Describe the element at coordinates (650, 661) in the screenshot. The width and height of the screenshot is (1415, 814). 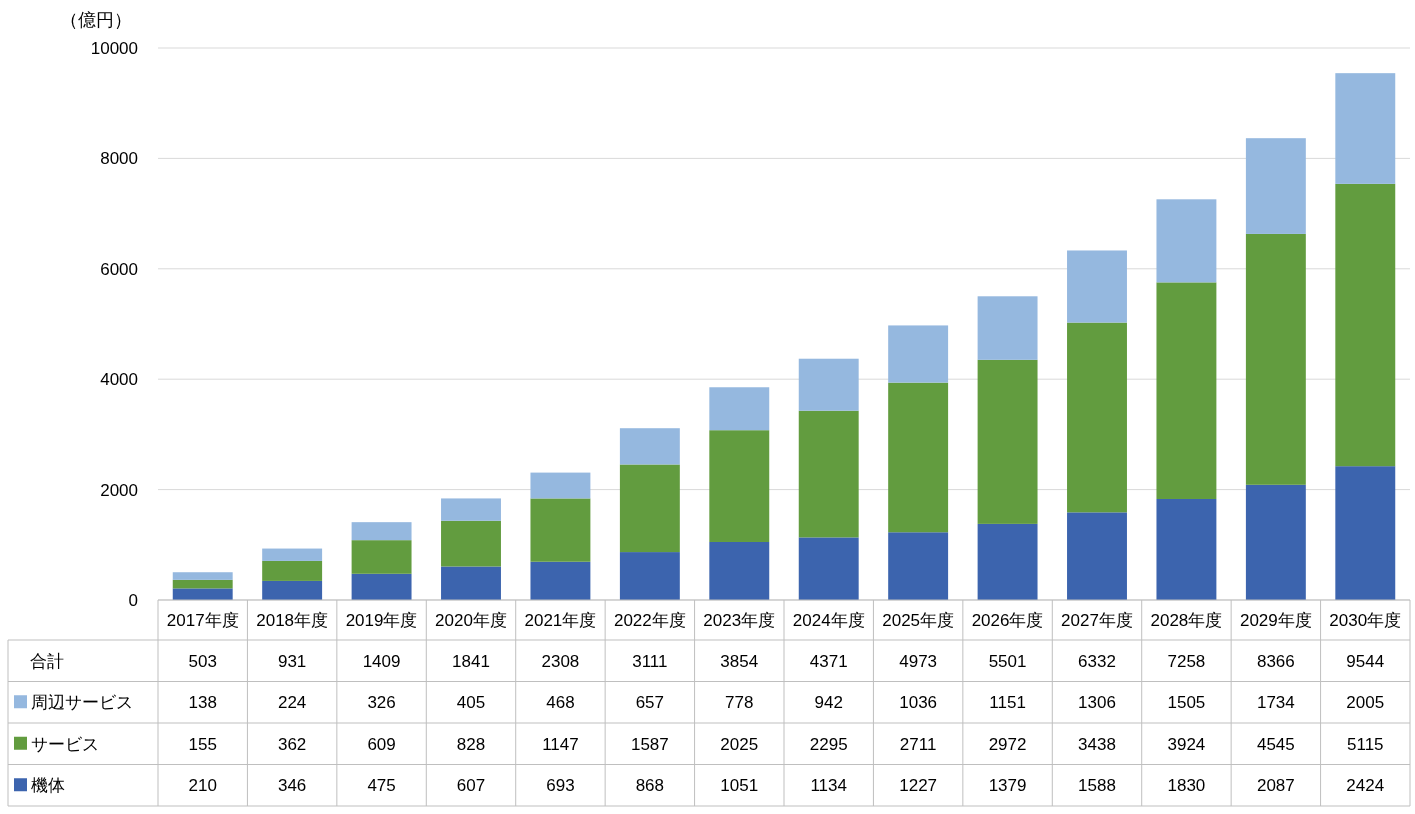
I see `total-label: 3111` at that location.